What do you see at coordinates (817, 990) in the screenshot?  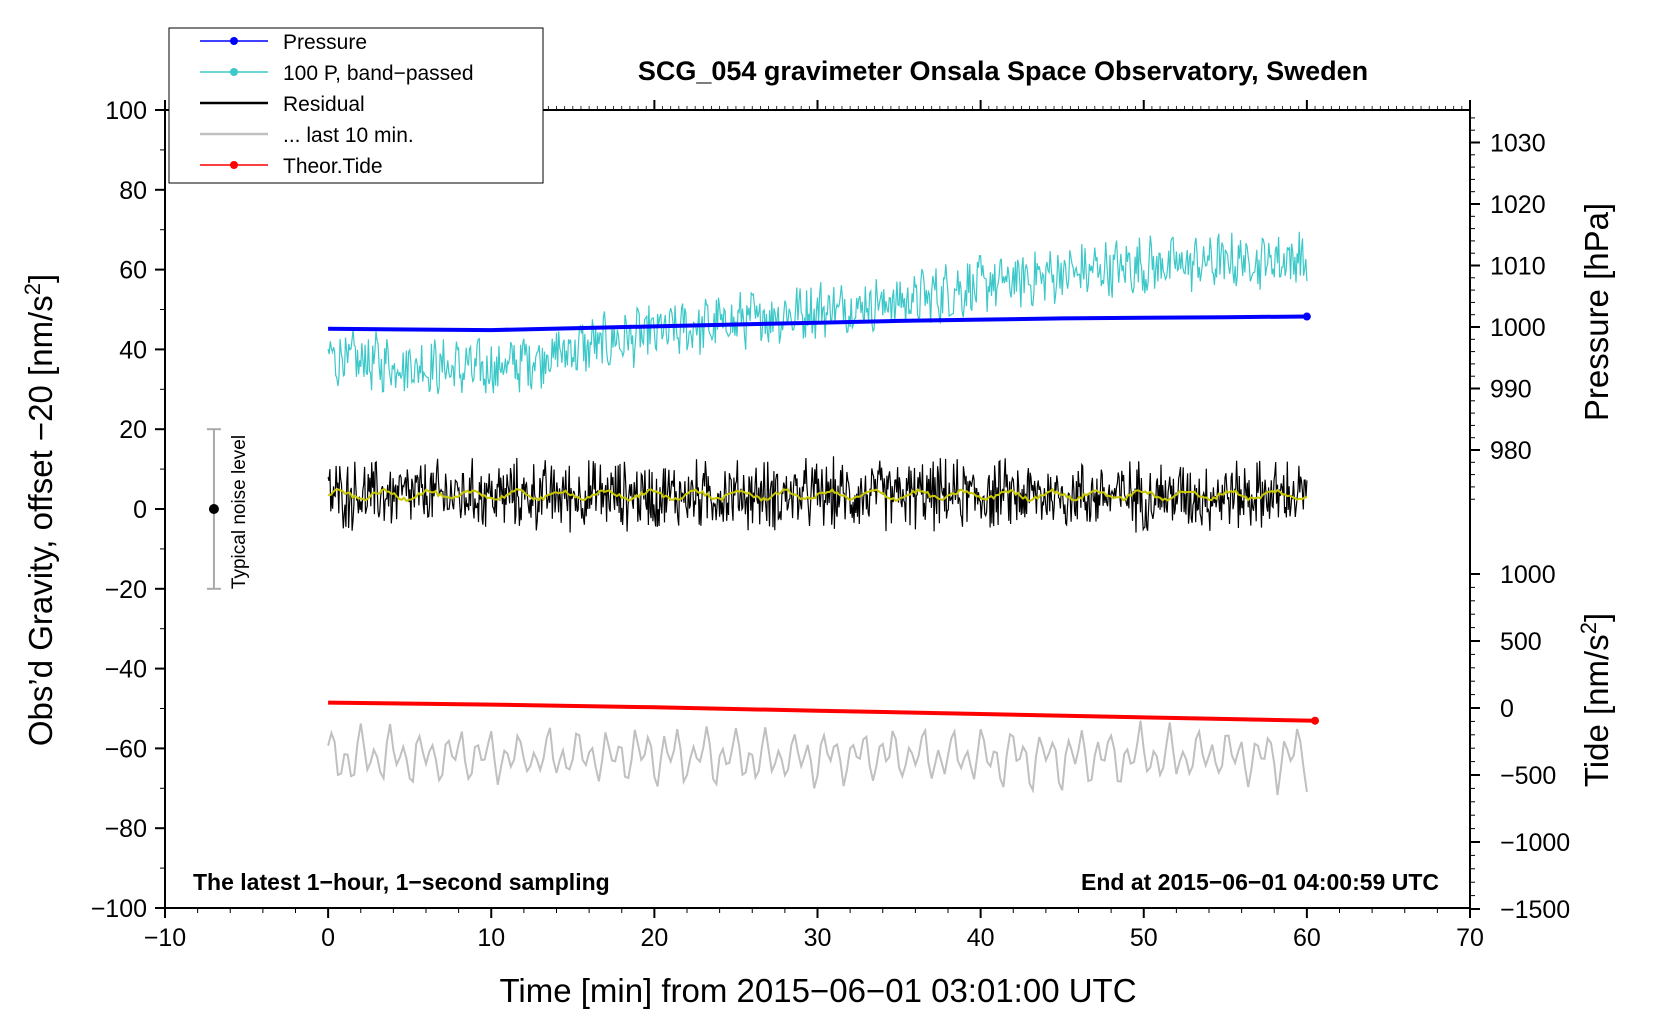 I see `x-axis-title: Time [min] from 2015−06−01 03:01:00 UTC` at bounding box center [817, 990].